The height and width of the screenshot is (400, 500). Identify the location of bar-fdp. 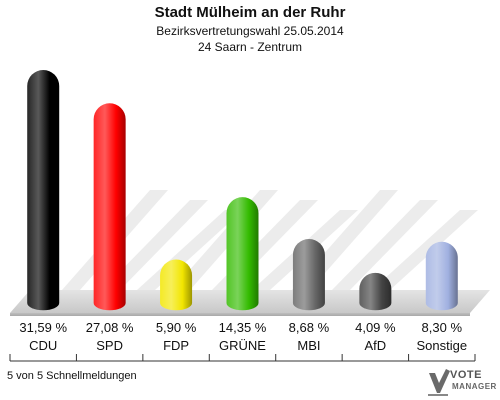
(176, 285).